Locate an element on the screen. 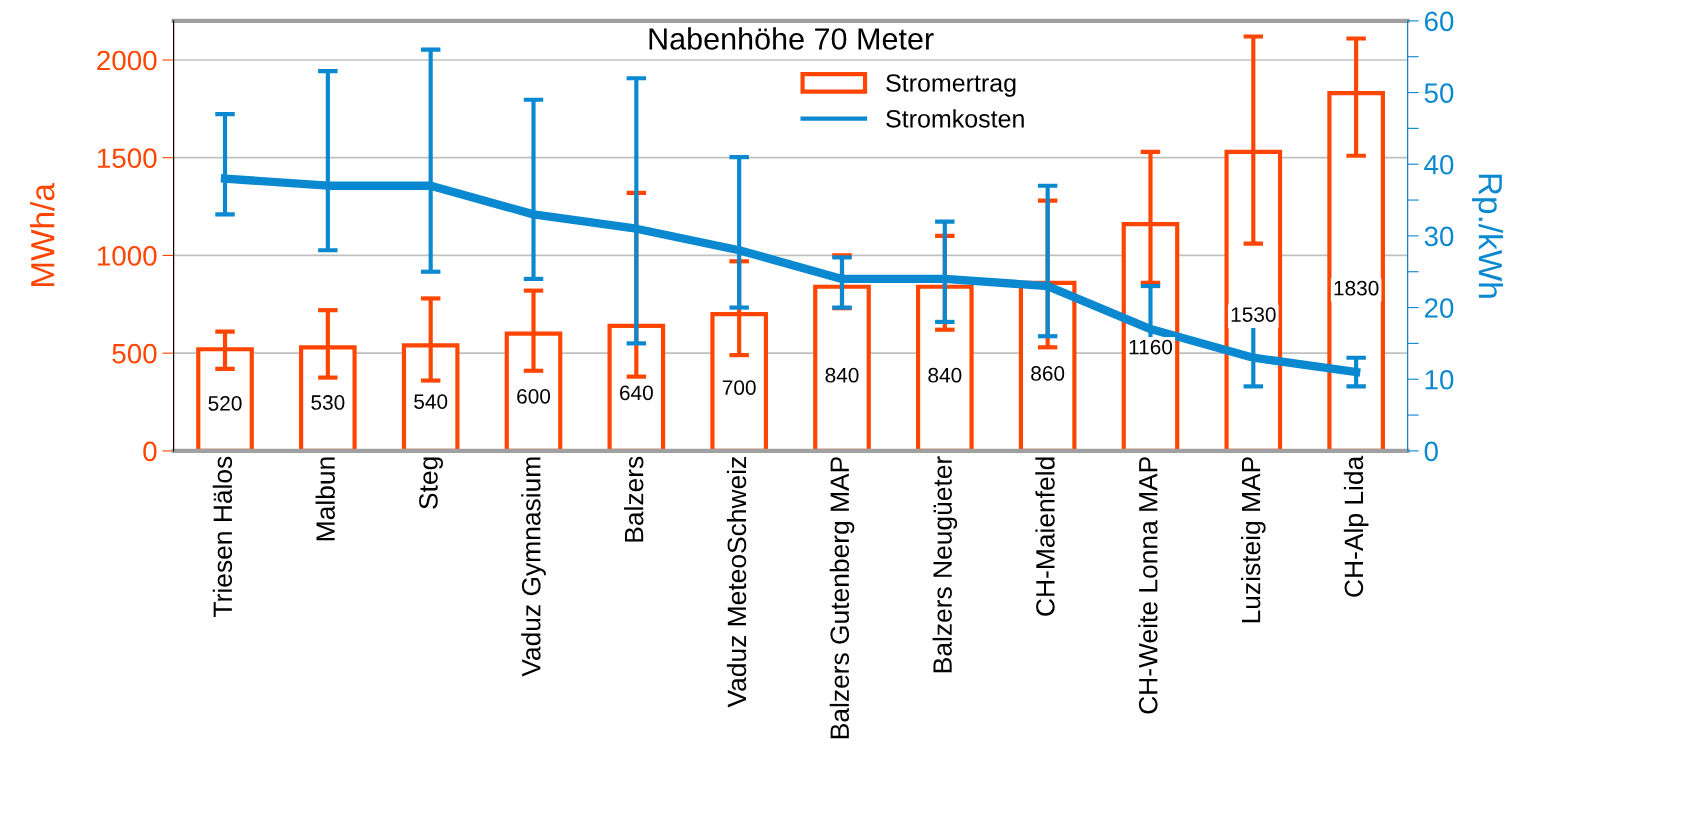  data-label: 540 is located at coordinates (431, 401).